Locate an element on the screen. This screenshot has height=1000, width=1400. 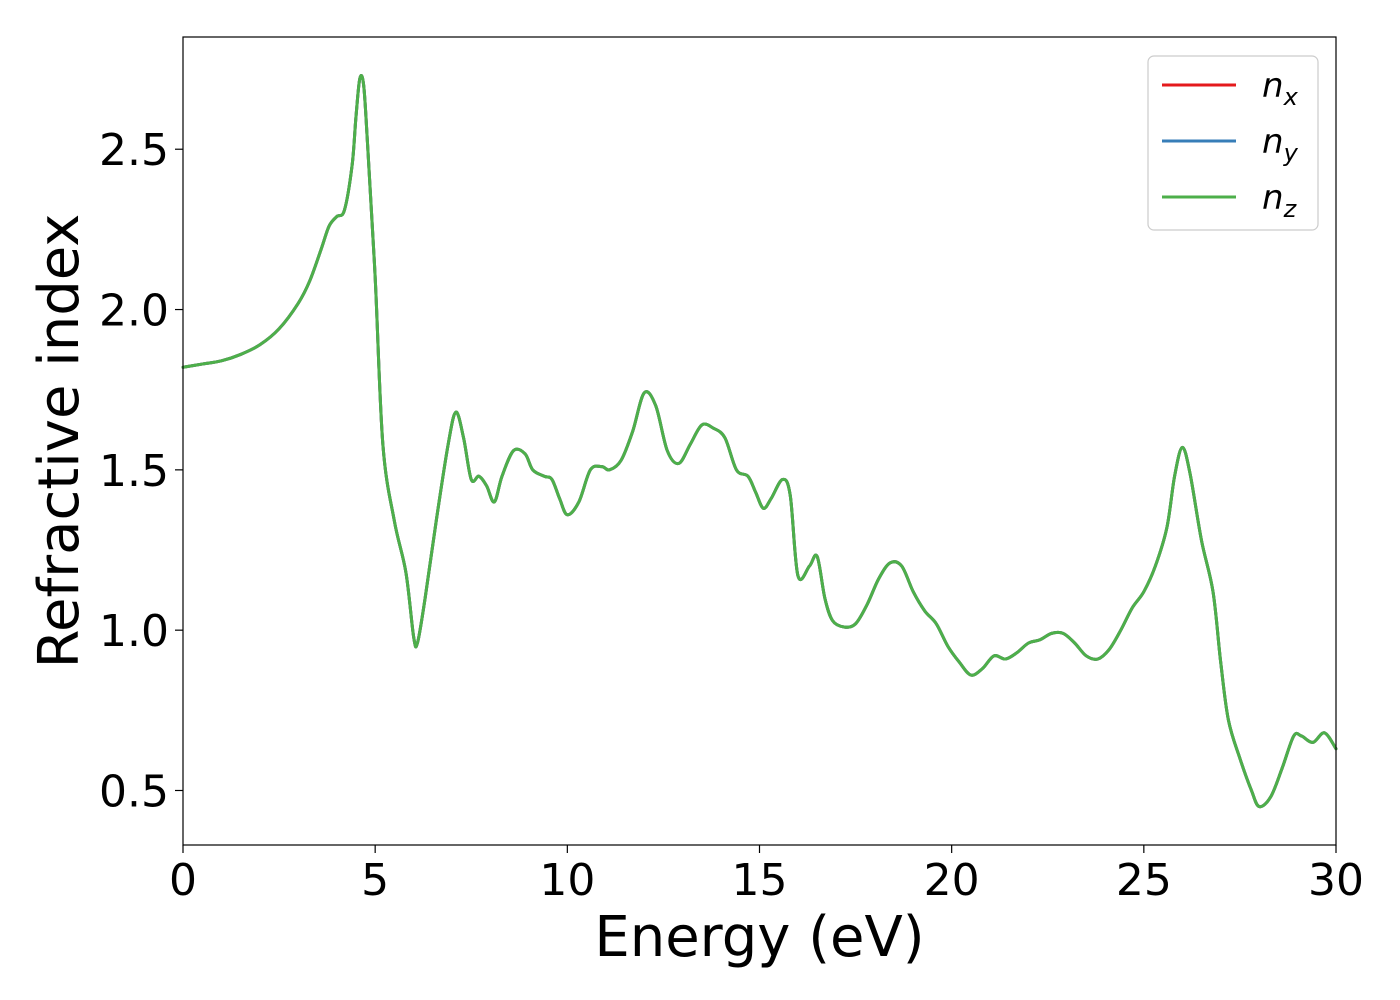
y-tick-label: 2.5 is located at coordinates (134, 150).